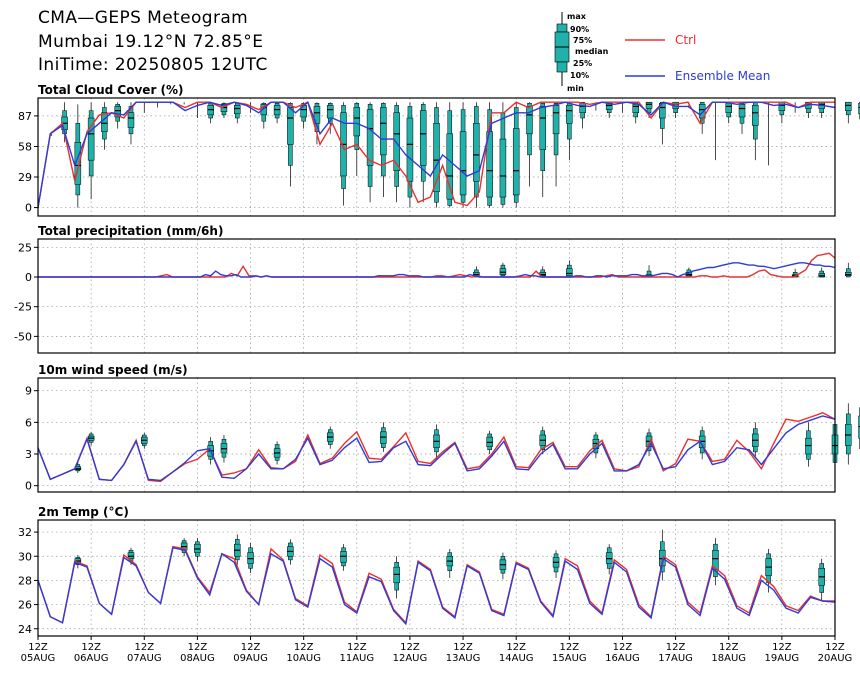 This screenshot has height=673, width=860. I want to click on x-tick-date: 05AUG, so click(38, 658).